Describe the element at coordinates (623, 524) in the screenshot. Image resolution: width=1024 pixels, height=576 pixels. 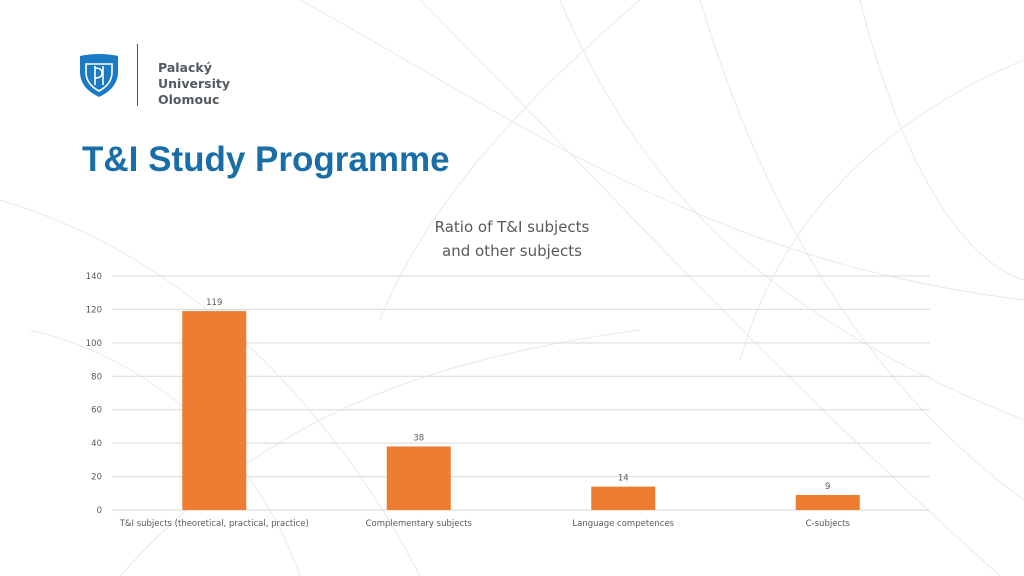
I see `x-category-label: Language competences` at that location.